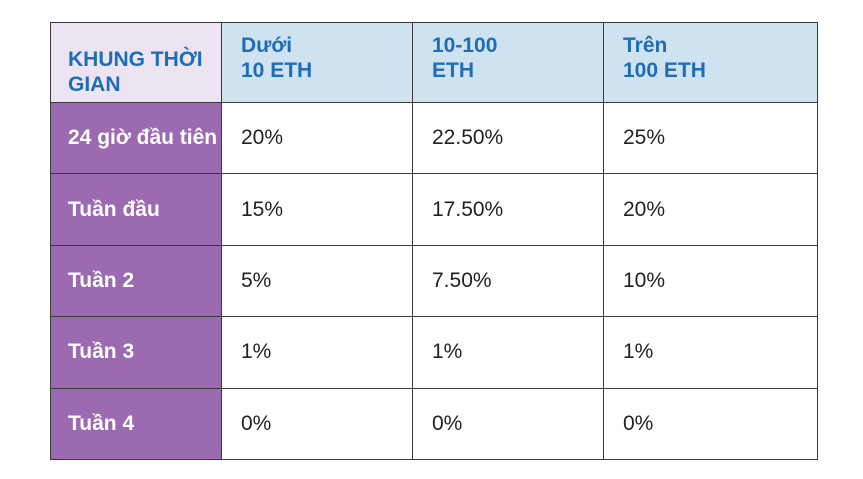  What do you see at coordinates (317, 138) in the screenshot?
I see `tier-1-cell: 20%` at bounding box center [317, 138].